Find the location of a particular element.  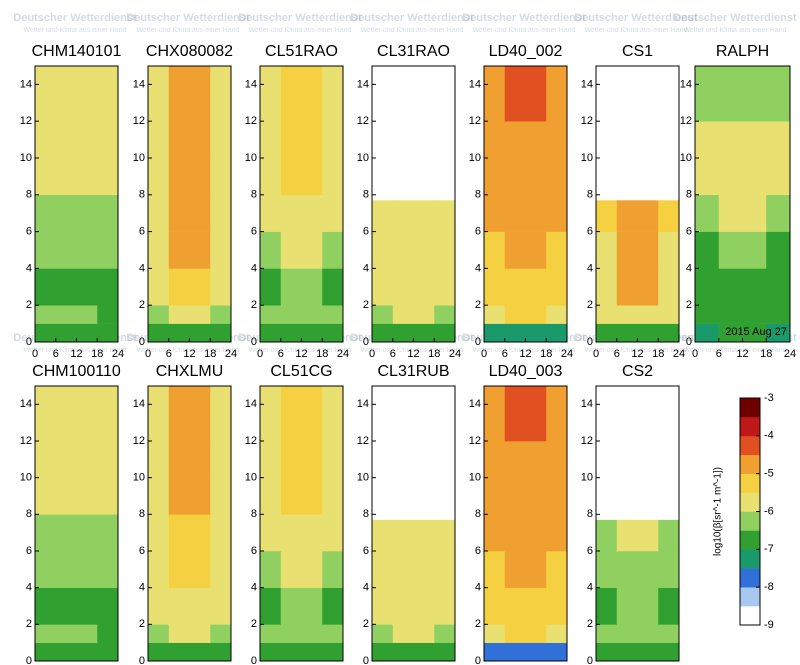

x-tick-label: 18 is located at coordinates (322, 354).